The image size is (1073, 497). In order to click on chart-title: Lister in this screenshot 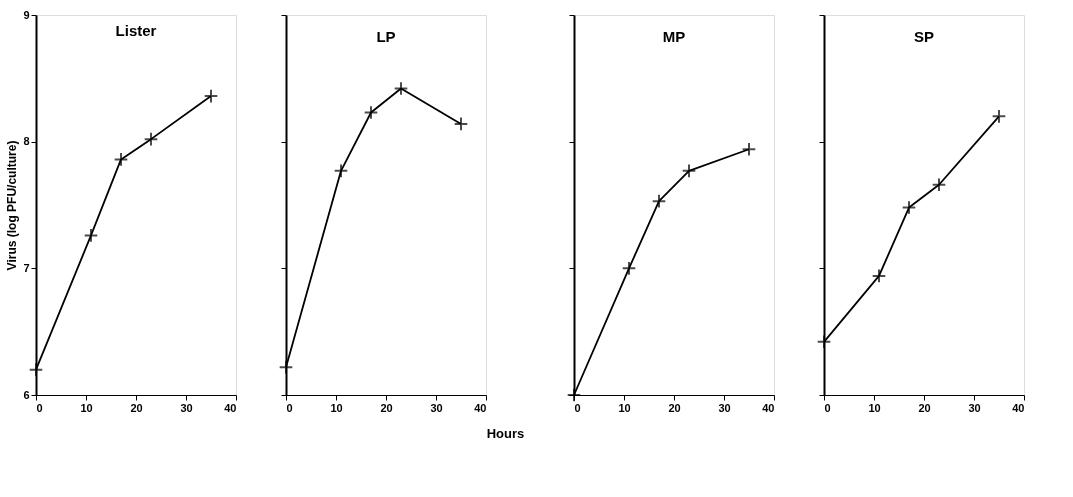, I will do `click(136, 30)`.